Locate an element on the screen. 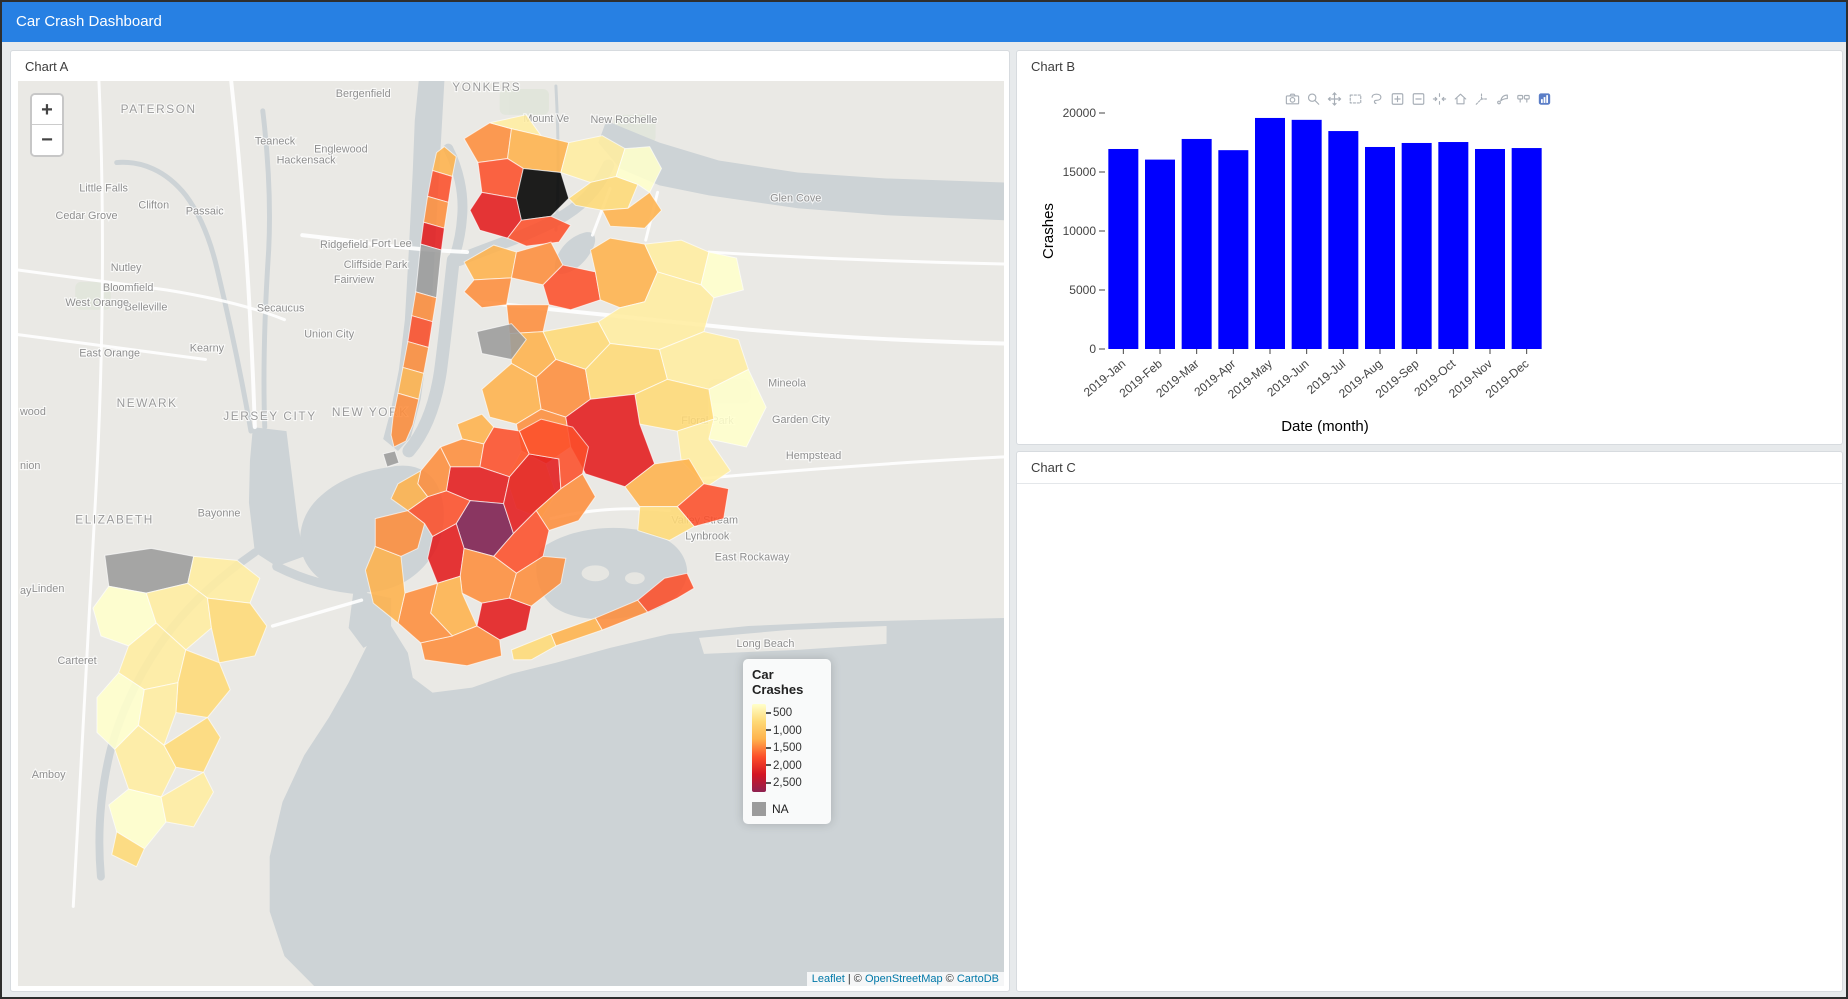 This screenshot has height=999, width=1848. bar-2019-Apr is located at coordinates (1233, 249).